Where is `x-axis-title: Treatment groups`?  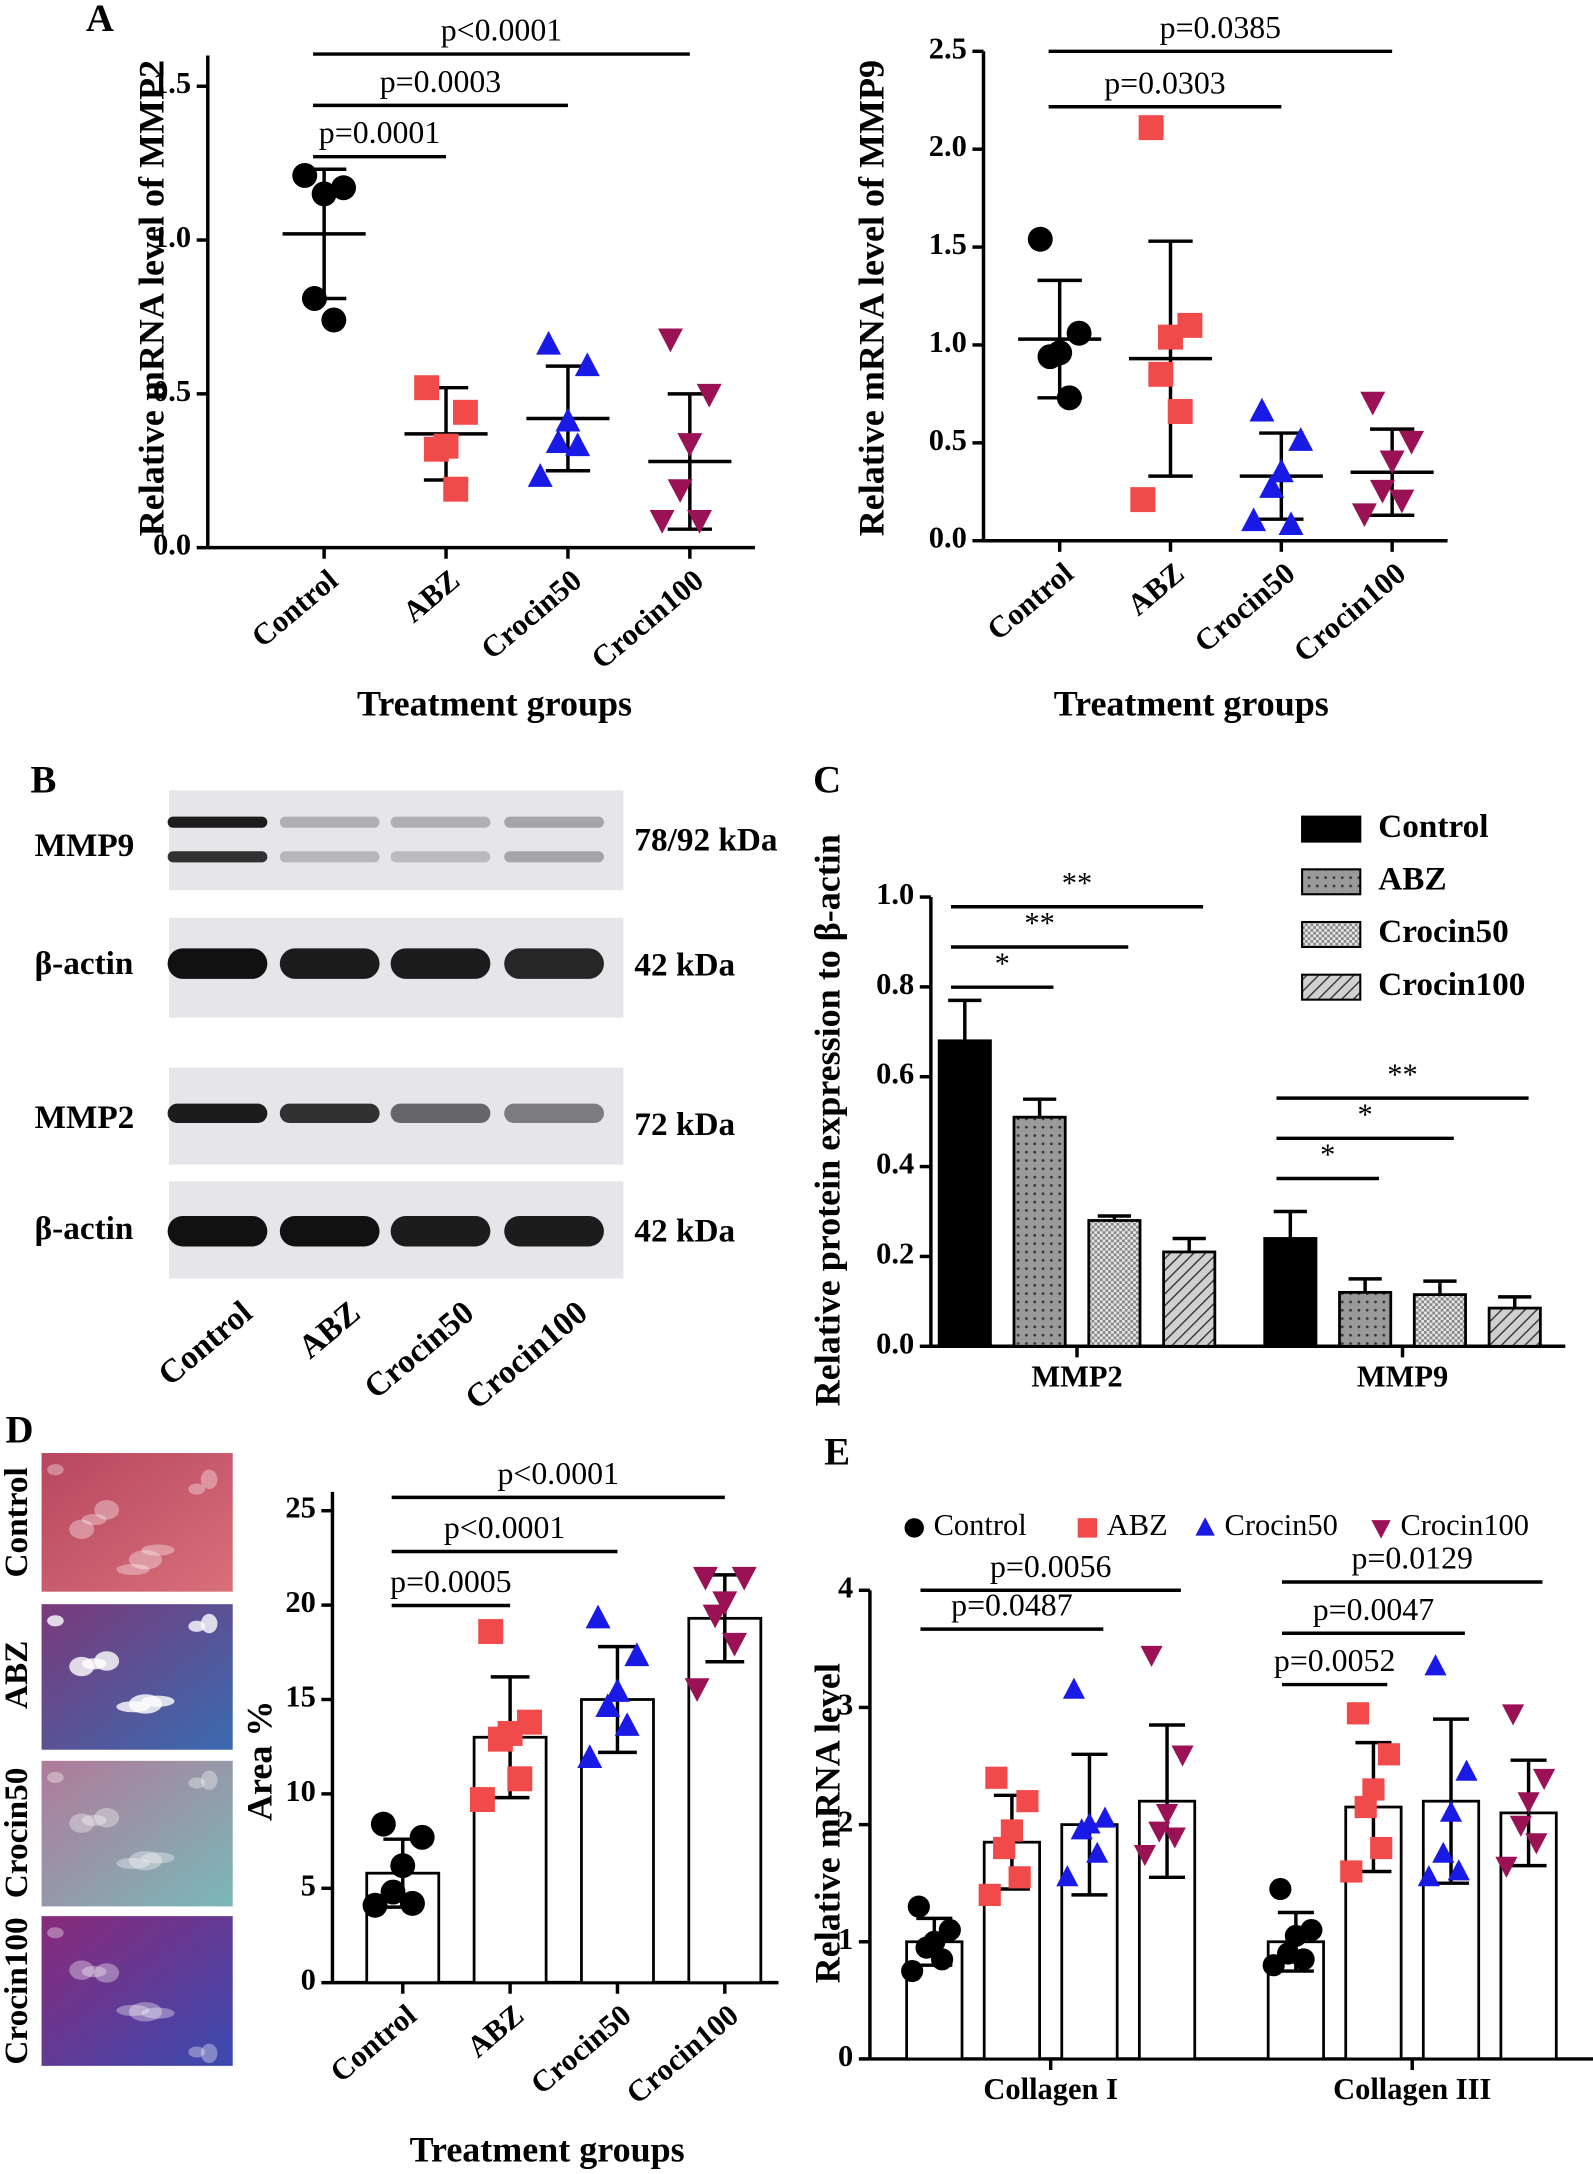
x-axis-title: Treatment groups is located at coordinates (547, 2149).